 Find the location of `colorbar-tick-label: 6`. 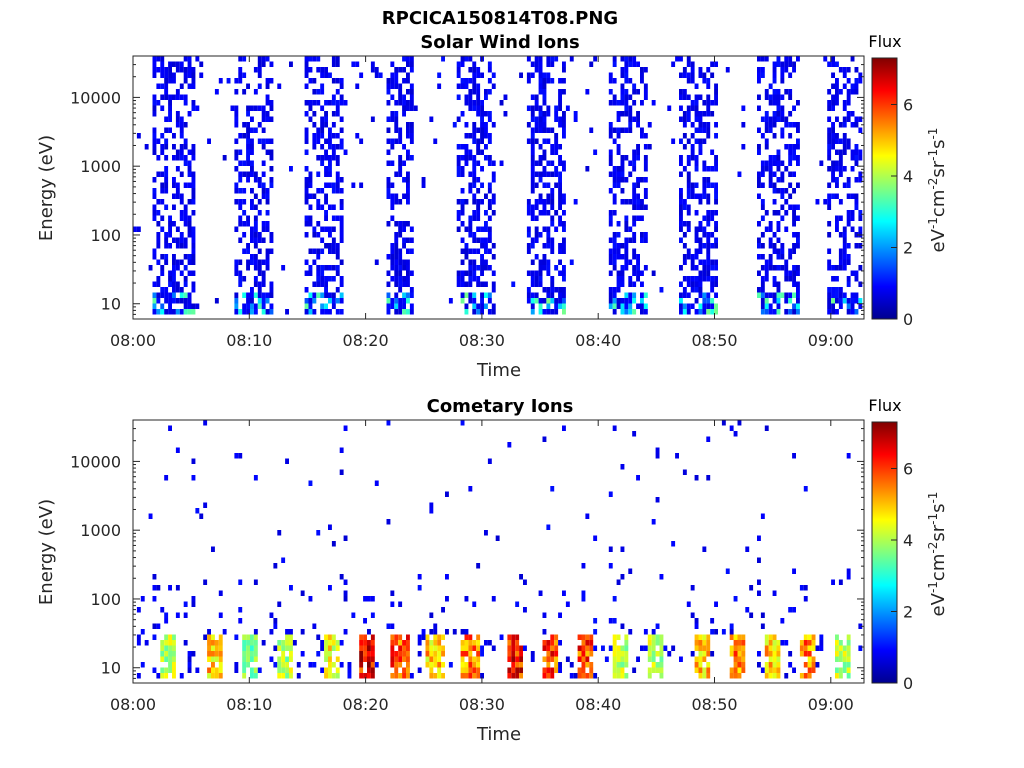

colorbar-tick-label: 6 is located at coordinates (908, 104).